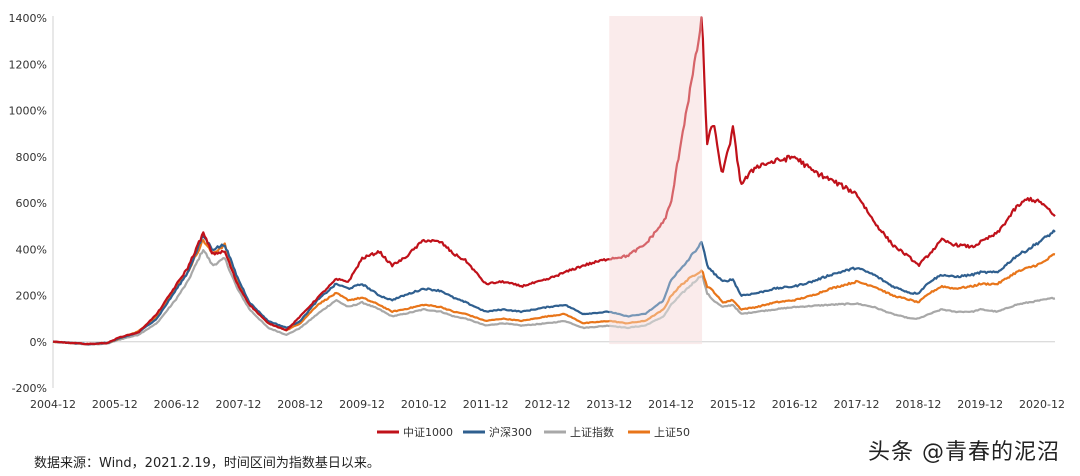  Describe the element at coordinates (795, 404) in the screenshot. I see `x-tick-label: 2016-12` at that location.